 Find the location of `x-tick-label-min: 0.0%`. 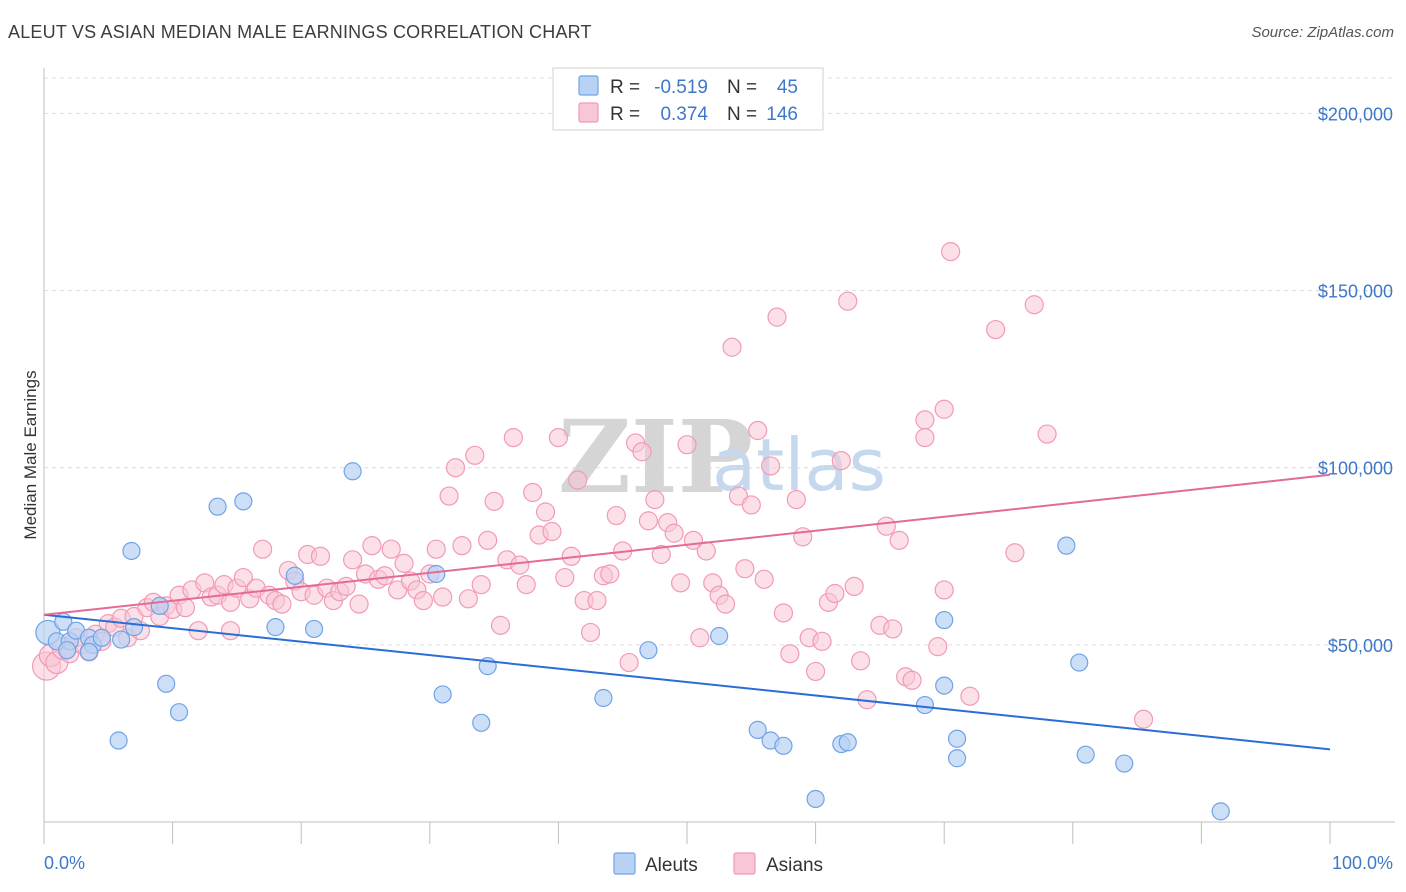

x-tick-label-min: 0.0% is located at coordinates (64, 863).